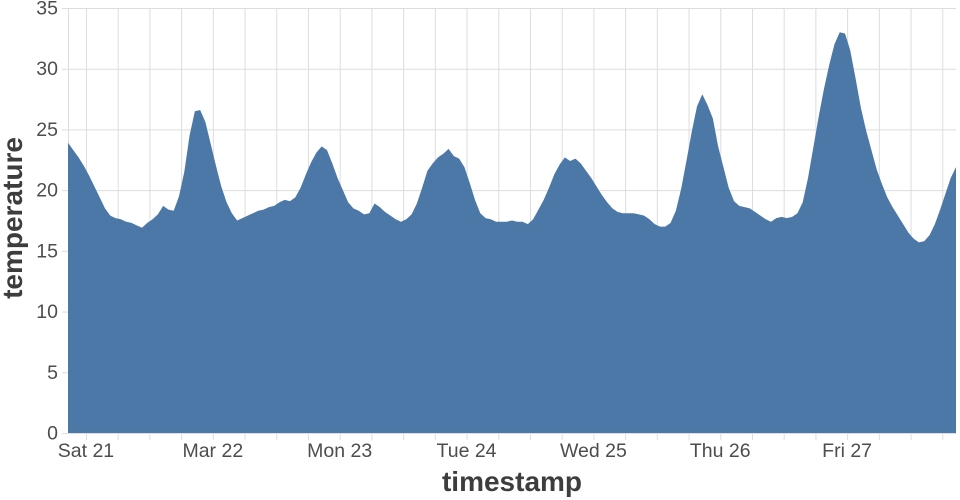 The image size is (960, 500). What do you see at coordinates (47, 130) in the screenshot?
I see `y-tick-label: 25` at bounding box center [47, 130].